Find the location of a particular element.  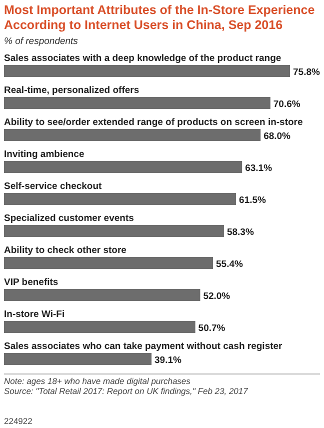

data-label: 63.1% is located at coordinates (259, 168).